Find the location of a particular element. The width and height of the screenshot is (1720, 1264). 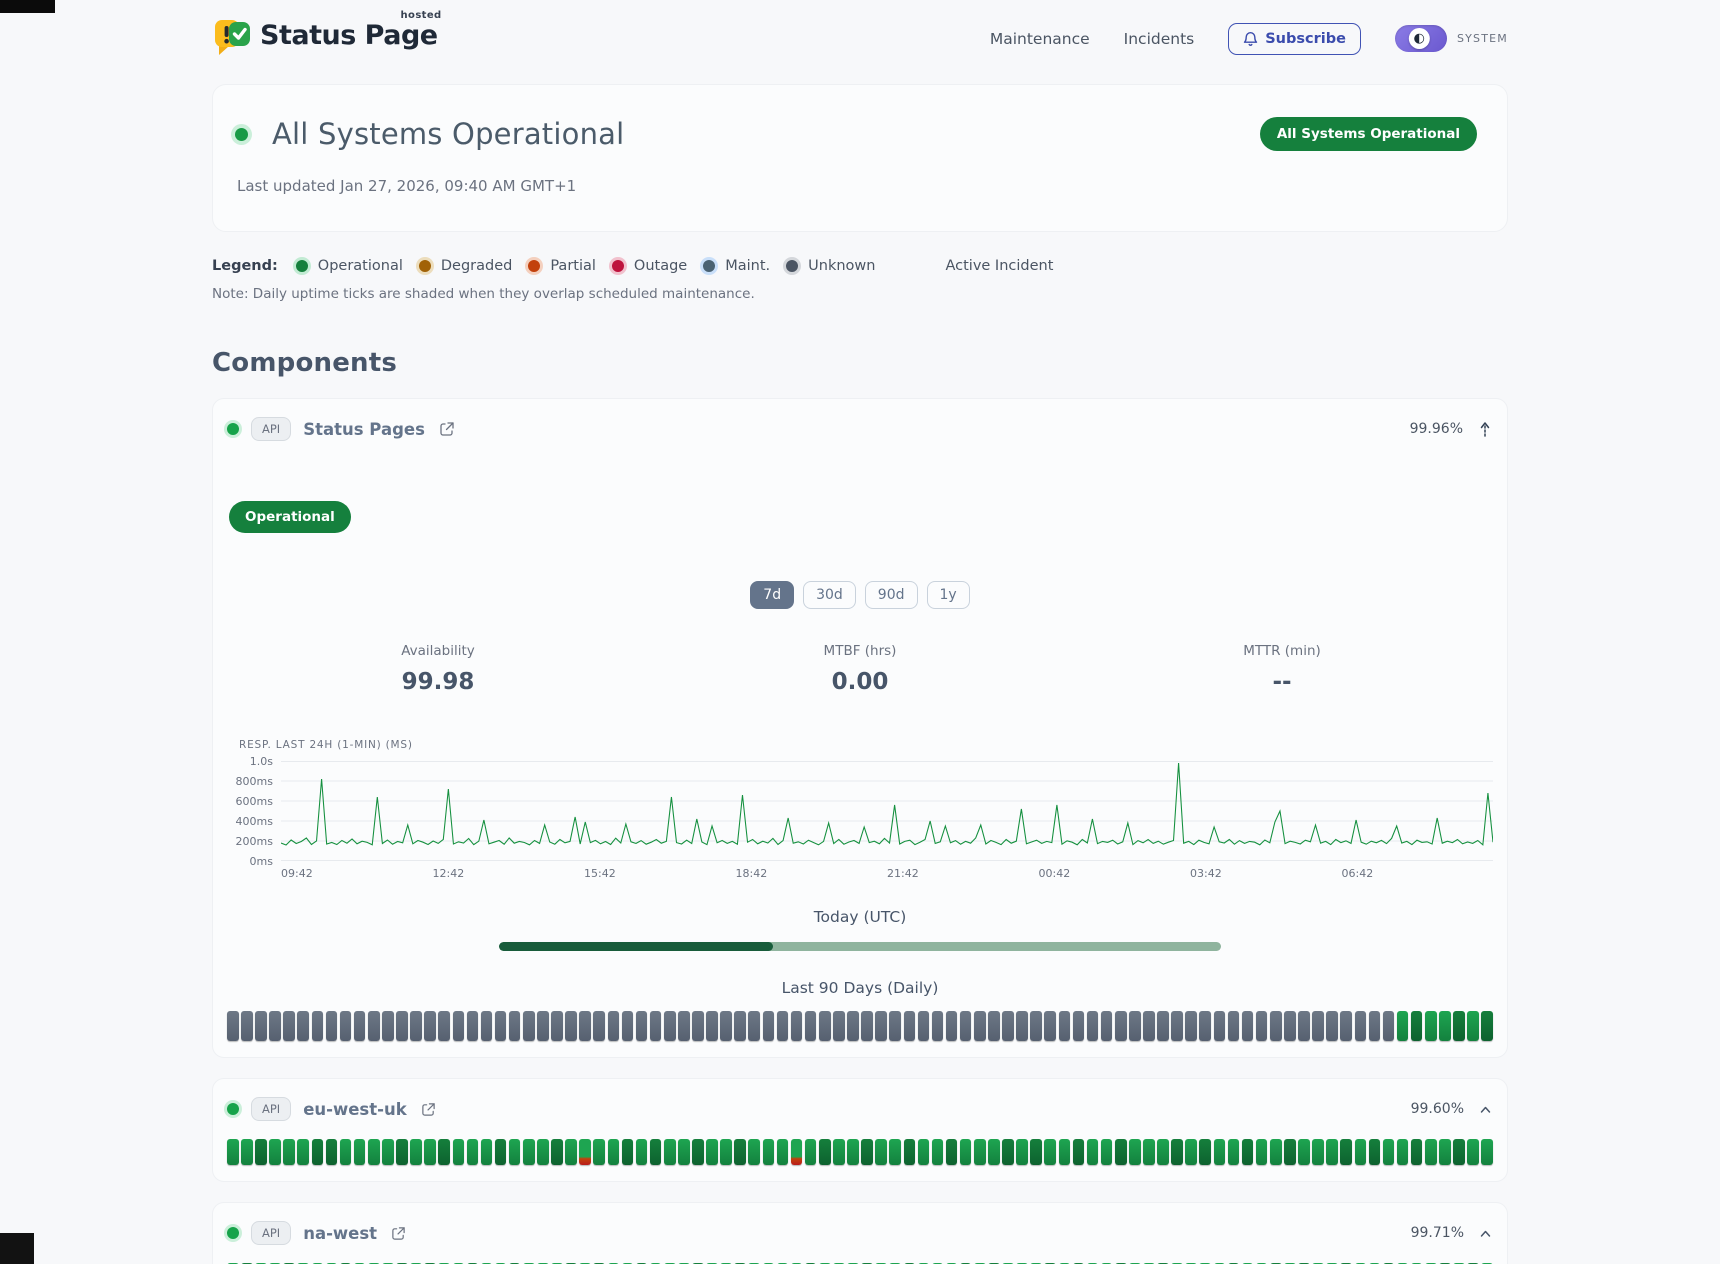

range-button-7d: 7d is located at coordinates (772, 595).